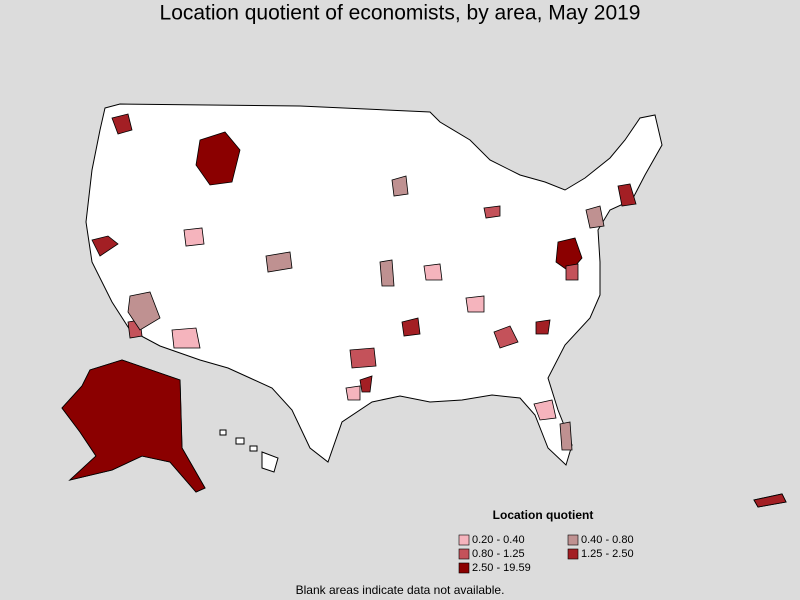 Image resolution: width=800 pixels, height=600 pixels. What do you see at coordinates (411, 327) in the screenshot?
I see `oklahoma-area` at bounding box center [411, 327].